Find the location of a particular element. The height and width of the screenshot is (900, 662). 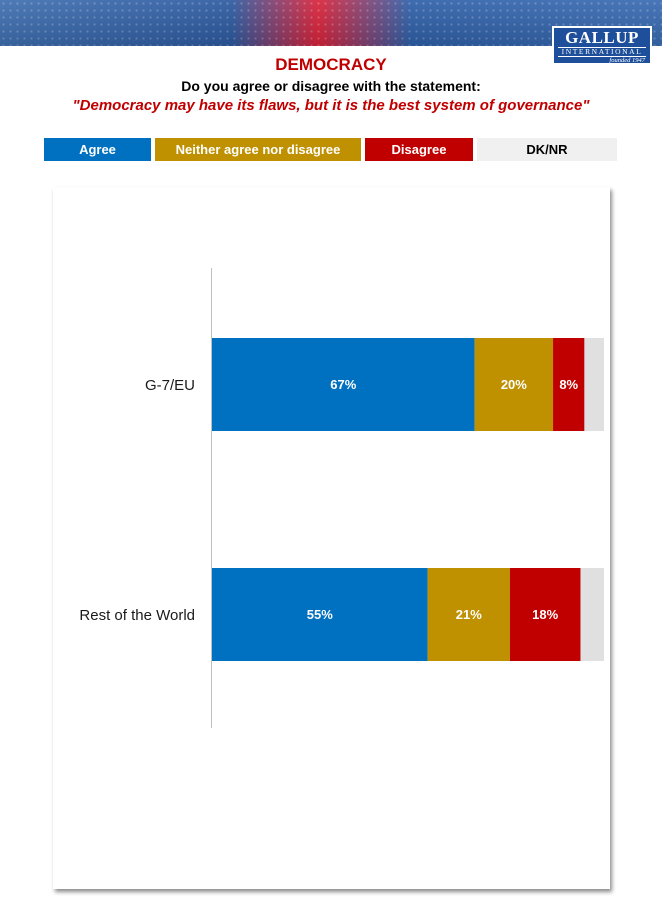

data-label-disagree-1: 8% is located at coordinates (568, 384).